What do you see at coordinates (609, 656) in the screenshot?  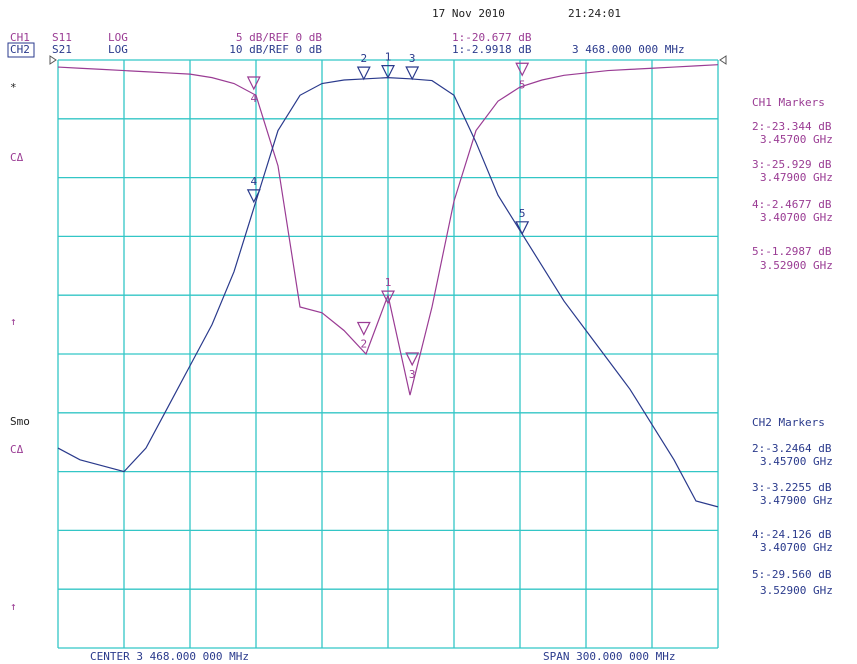 I see `span-label: SPAN 300.000 000 MHz` at bounding box center [609, 656].